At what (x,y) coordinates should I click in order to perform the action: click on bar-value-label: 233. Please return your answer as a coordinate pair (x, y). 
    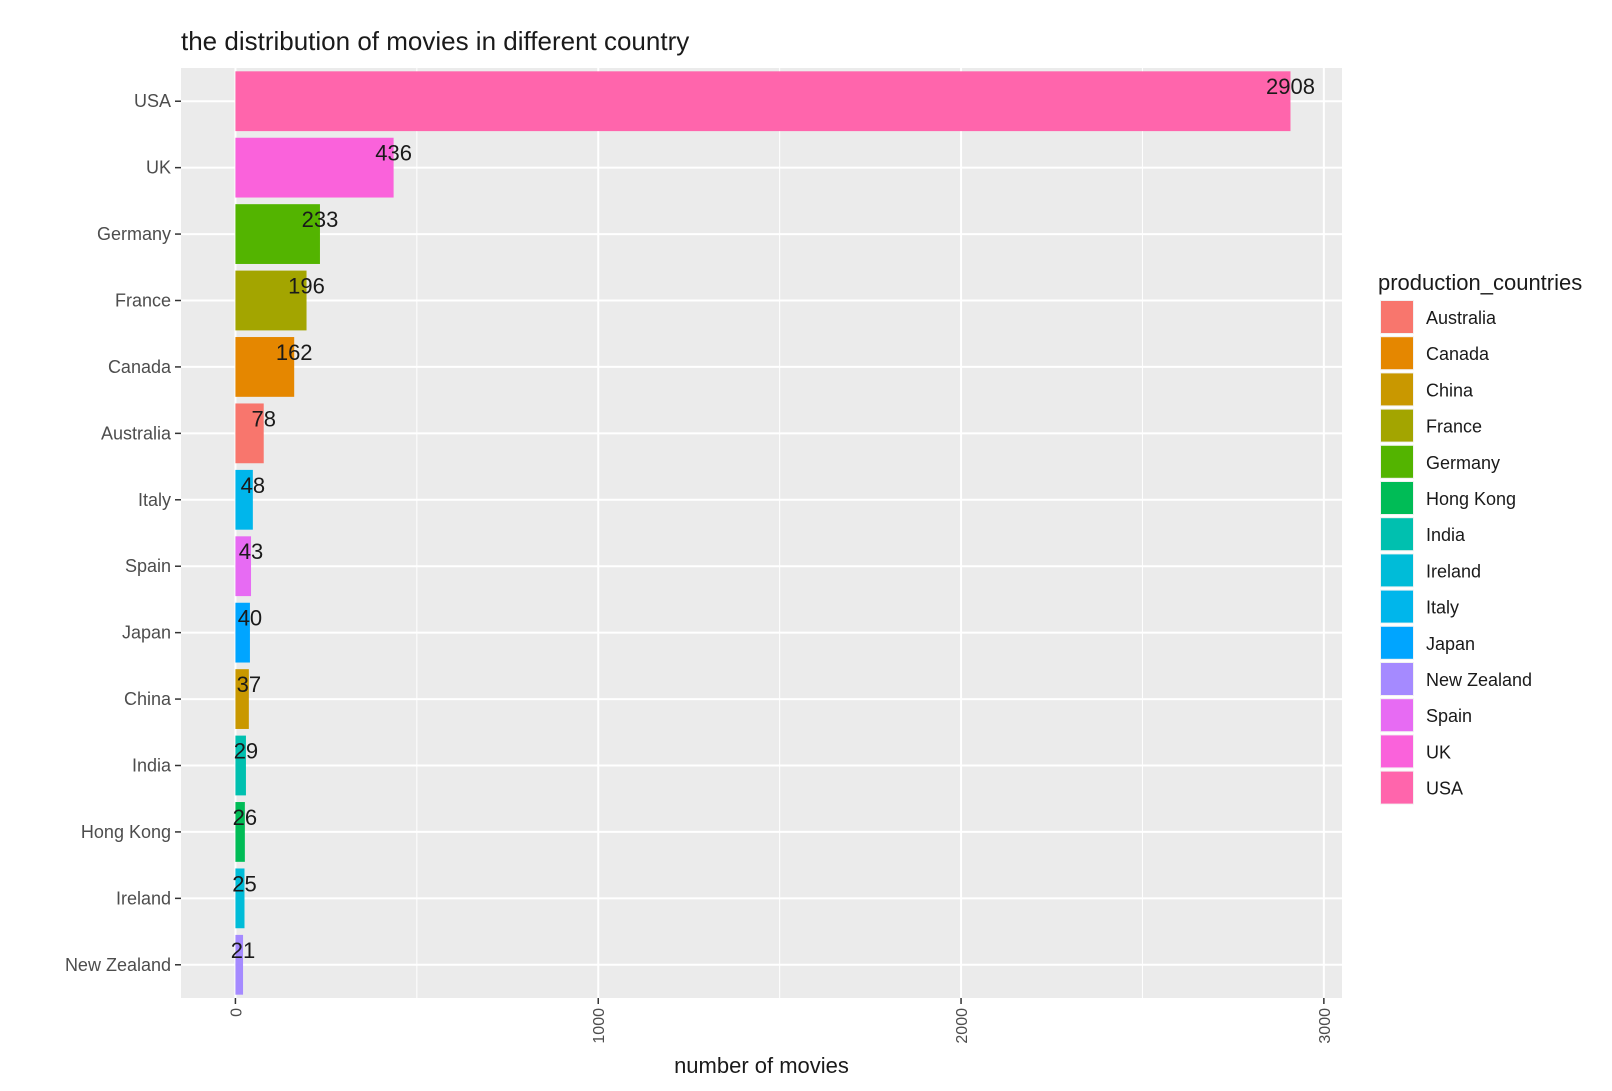
    Looking at the image, I should click on (320, 219).